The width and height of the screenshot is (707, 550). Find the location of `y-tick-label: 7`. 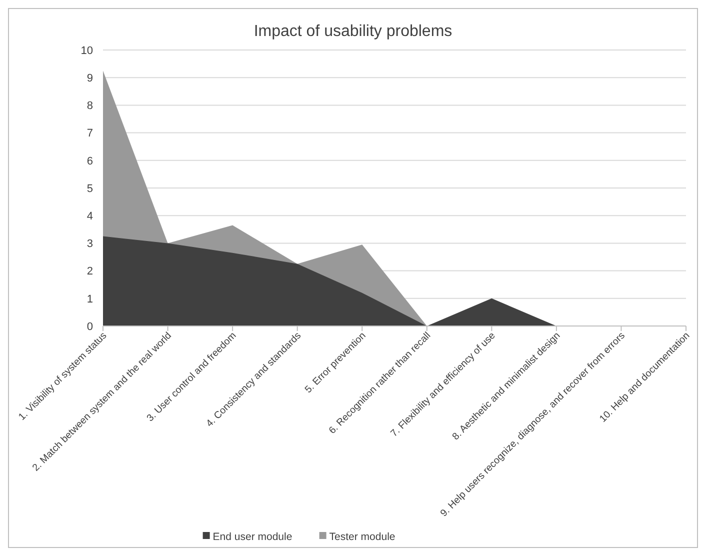

y-tick-label: 7 is located at coordinates (89, 134).